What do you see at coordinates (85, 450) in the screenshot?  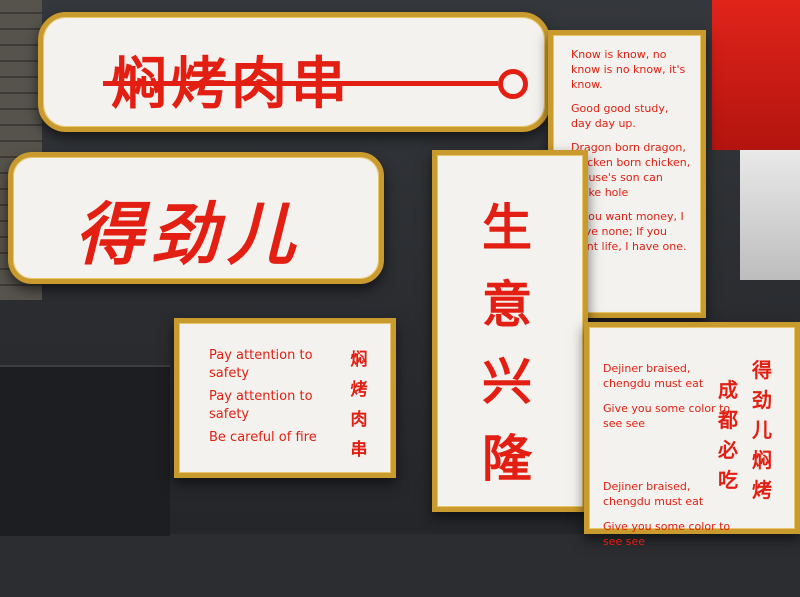 I see `dark-panel` at bounding box center [85, 450].